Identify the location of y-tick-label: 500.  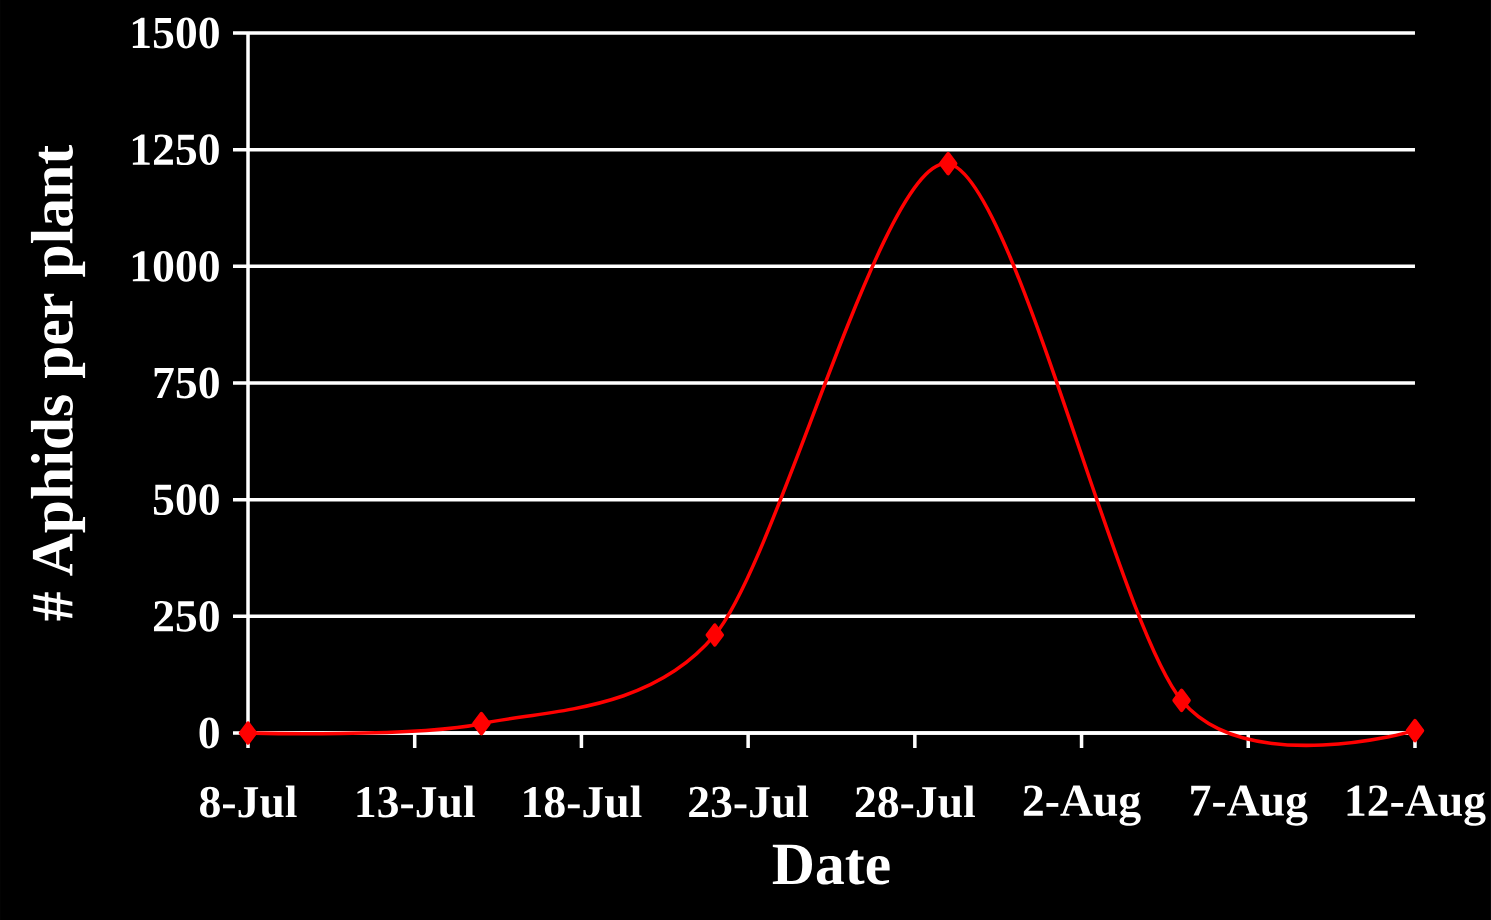
(186, 500).